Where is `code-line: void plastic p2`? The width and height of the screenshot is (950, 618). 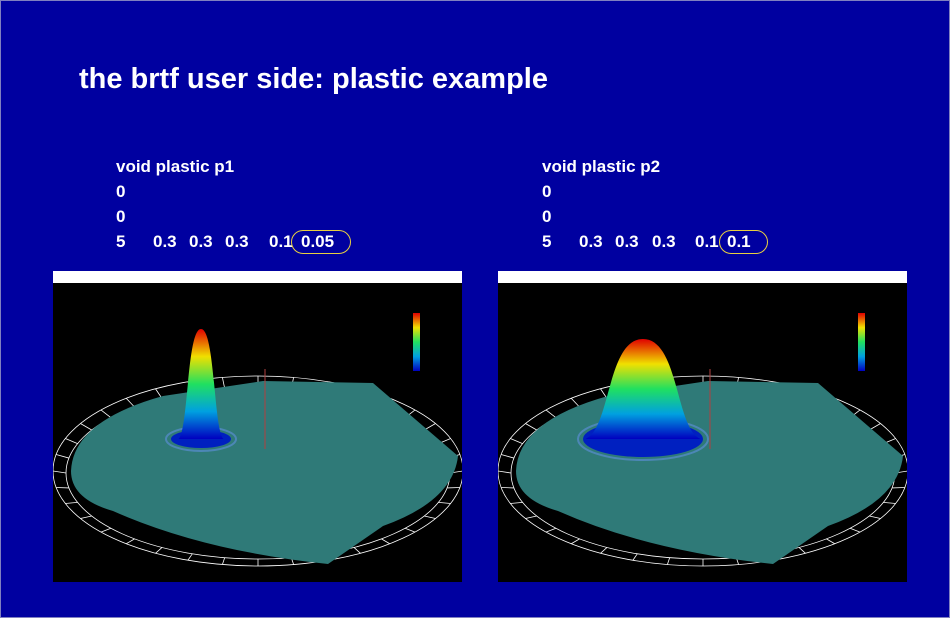
code-line: void plastic p2 is located at coordinates (601, 166).